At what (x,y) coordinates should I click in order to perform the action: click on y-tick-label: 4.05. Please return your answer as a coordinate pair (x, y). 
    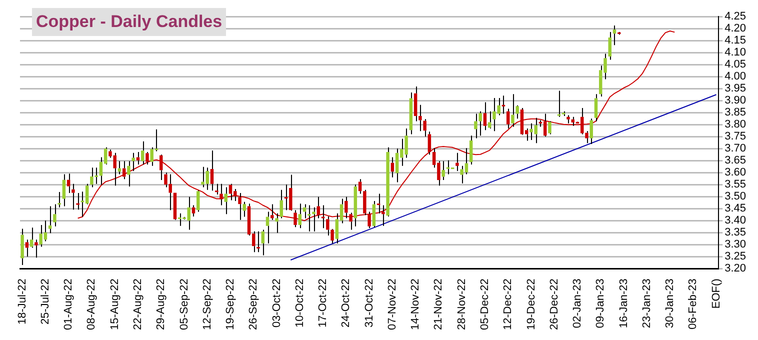
    Looking at the image, I should click on (735, 64).